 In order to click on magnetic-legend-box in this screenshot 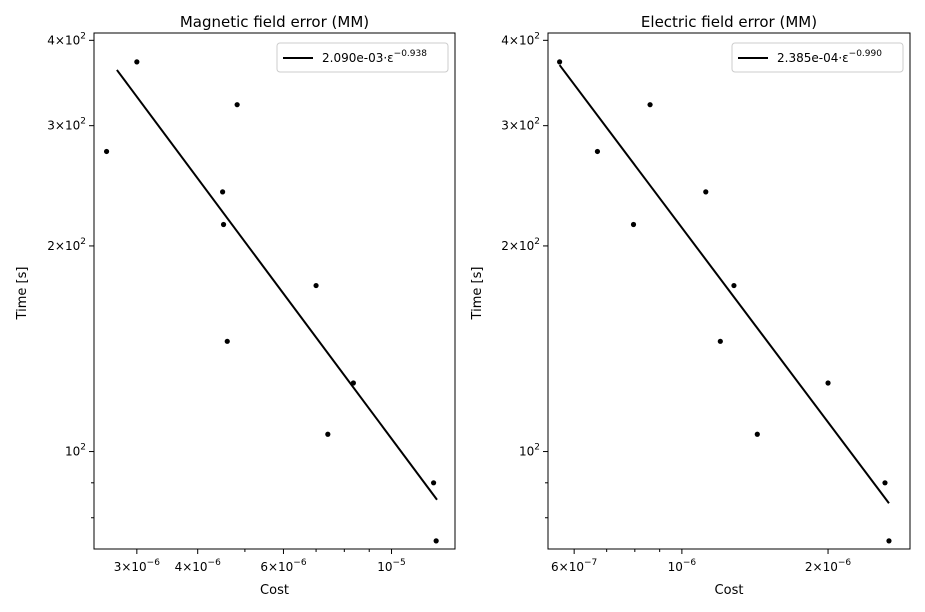, I will do `click(362, 57)`.